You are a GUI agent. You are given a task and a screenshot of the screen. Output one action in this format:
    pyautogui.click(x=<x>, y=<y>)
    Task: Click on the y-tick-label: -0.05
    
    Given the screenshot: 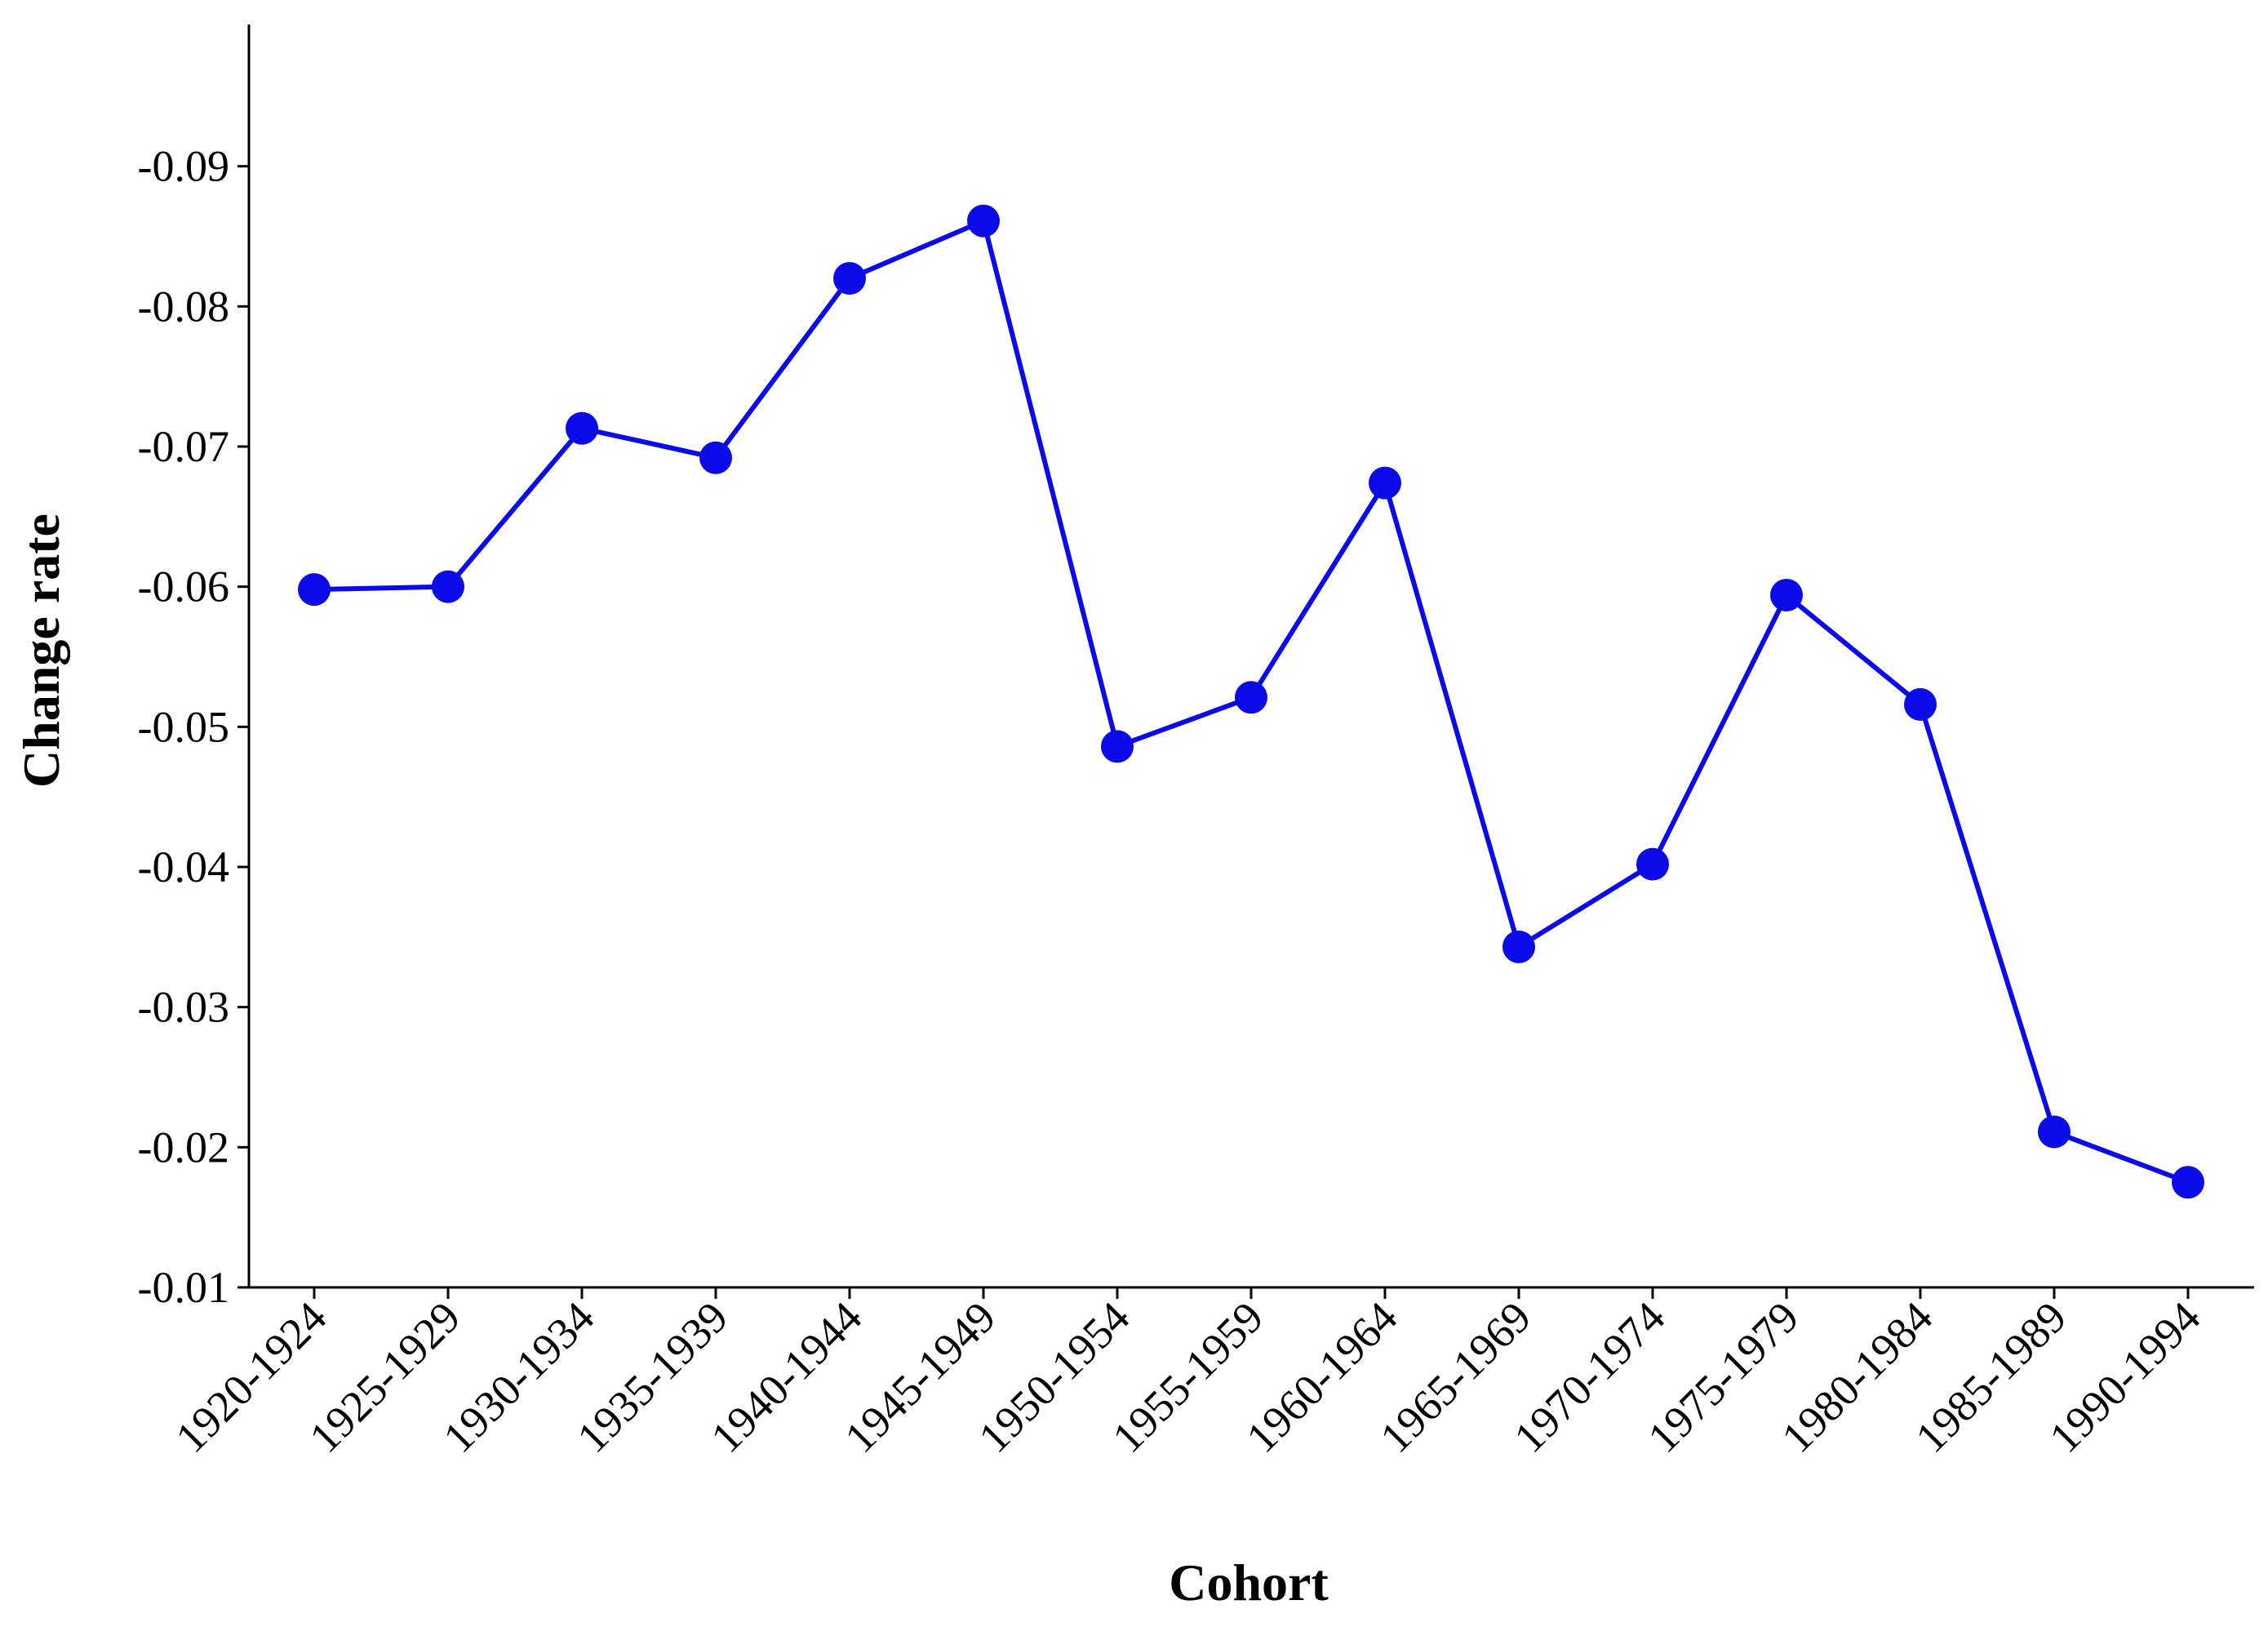 What is the action you would take?
    pyautogui.click(x=183, y=726)
    